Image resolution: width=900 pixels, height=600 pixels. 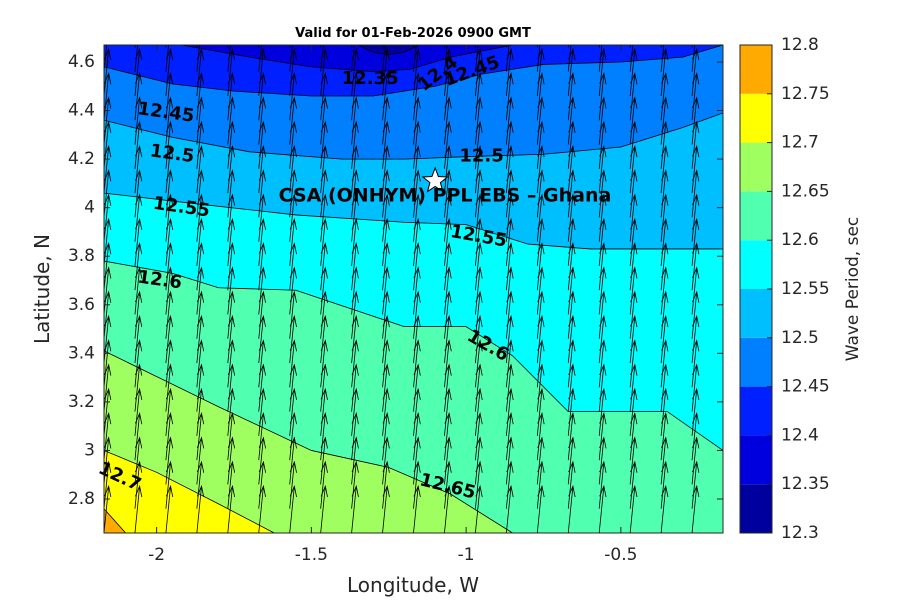 What do you see at coordinates (805, 387) in the screenshot?
I see `colorbar-tick-label: 12.45` at bounding box center [805, 387].